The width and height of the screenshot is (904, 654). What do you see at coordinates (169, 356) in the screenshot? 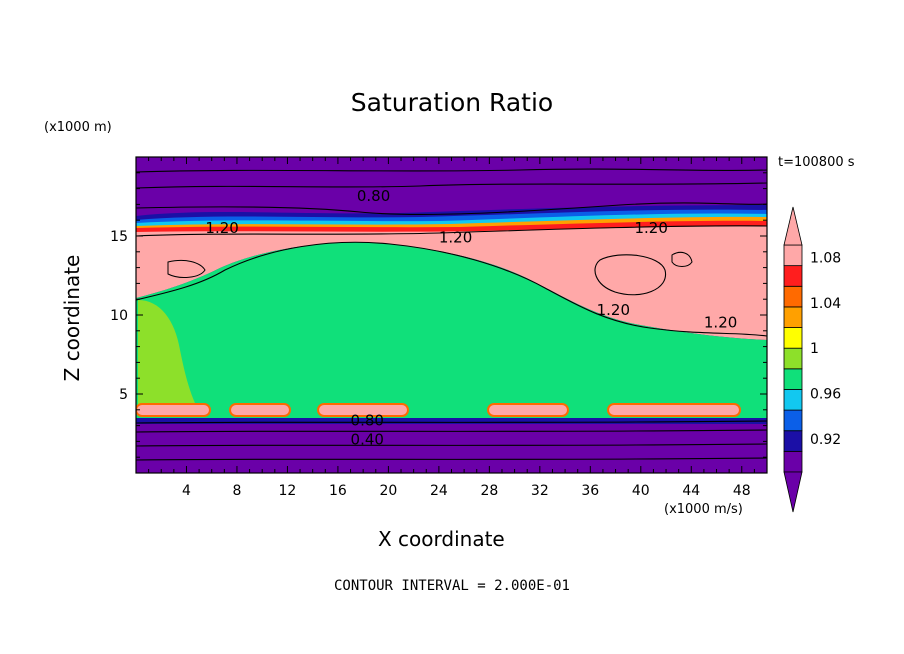
I see `patch-lime` at bounding box center [169, 356].